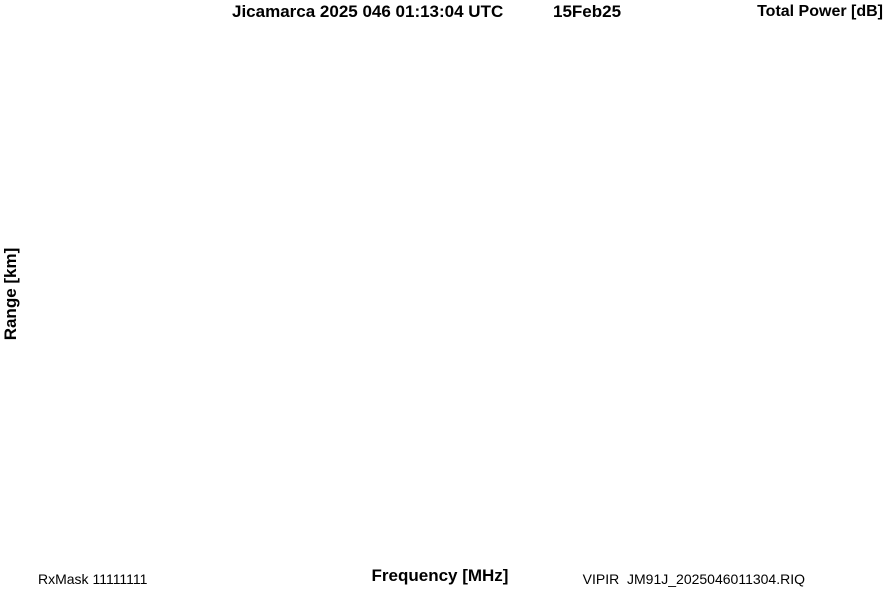  What do you see at coordinates (10, 294) in the screenshot?
I see `y-axis-title: Range [km]` at bounding box center [10, 294].